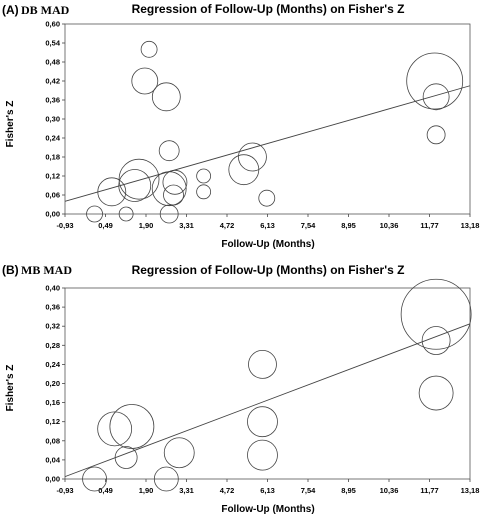 The width and height of the screenshot is (480, 517). I want to click on panel-a-xlabel: Follow-Up (Months), so click(267, 244).